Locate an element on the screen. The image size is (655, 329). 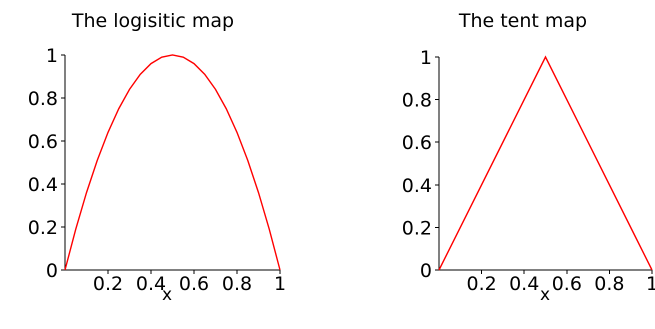
chart-title: The logisitic map is located at coordinates (152, 21).